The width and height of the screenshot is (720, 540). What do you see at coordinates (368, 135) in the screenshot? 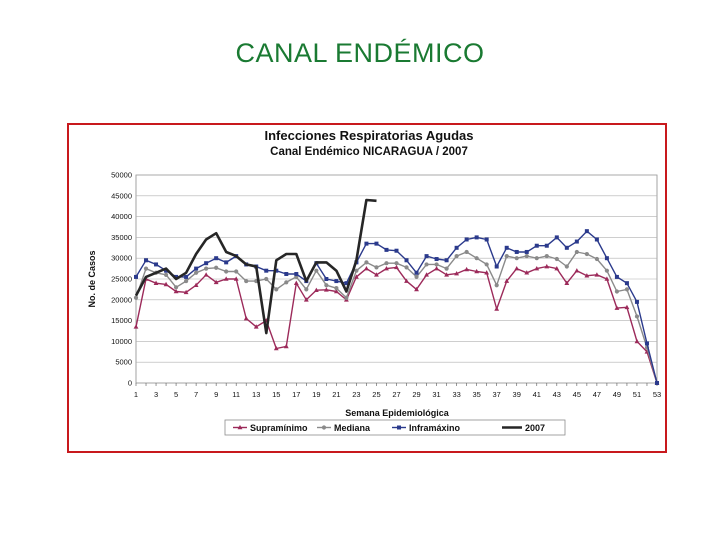
I see `chart-title: Infecciones Respiratorias Agudas` at bounding box center [368, 135].